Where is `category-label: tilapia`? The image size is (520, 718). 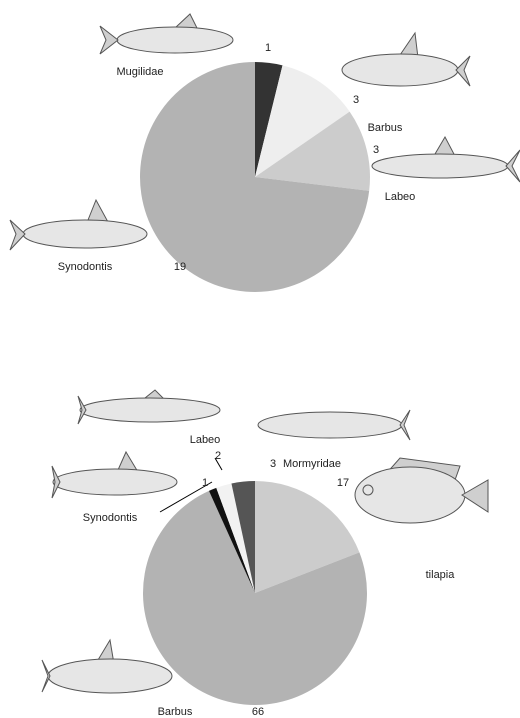 category-label: tilapia is located at coordinates (441, 575).